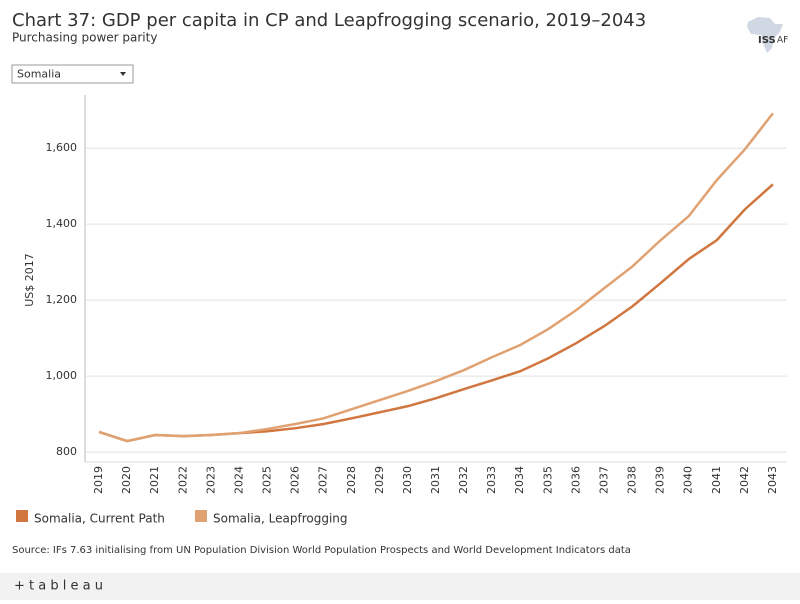 This screenshot has height=604, width=800. I want to click on x-tick-label: 2041, so click(716, 480).